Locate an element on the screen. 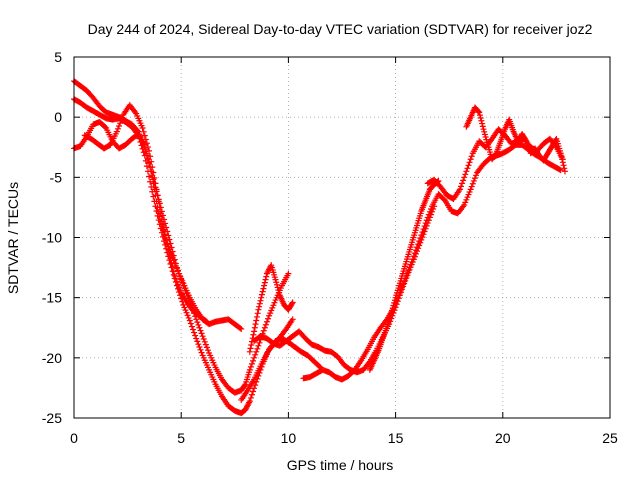 The image size is (640, 480). series-track-d is located at coordinates (145, 213).